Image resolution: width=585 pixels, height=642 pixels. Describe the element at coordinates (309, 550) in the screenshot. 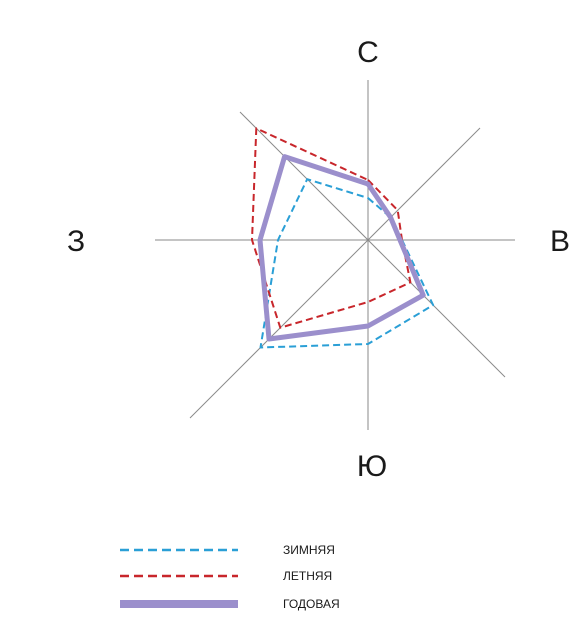

I see `legend-label-1: ЗИМНЯЯ` at that location.